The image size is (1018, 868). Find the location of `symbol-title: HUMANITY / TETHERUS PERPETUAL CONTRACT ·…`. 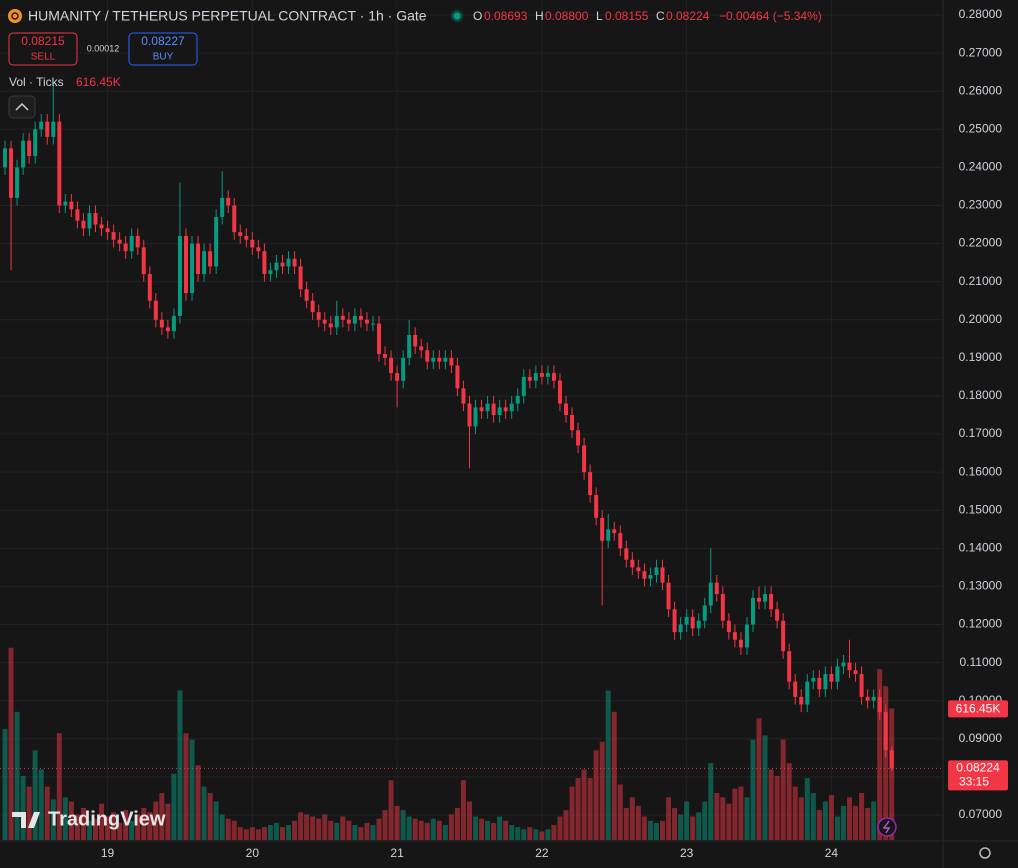

symbol-title: HUMANITY / TETHERUS PERPETUAL CONTRACT ·… is located at coordinates (227, 16).